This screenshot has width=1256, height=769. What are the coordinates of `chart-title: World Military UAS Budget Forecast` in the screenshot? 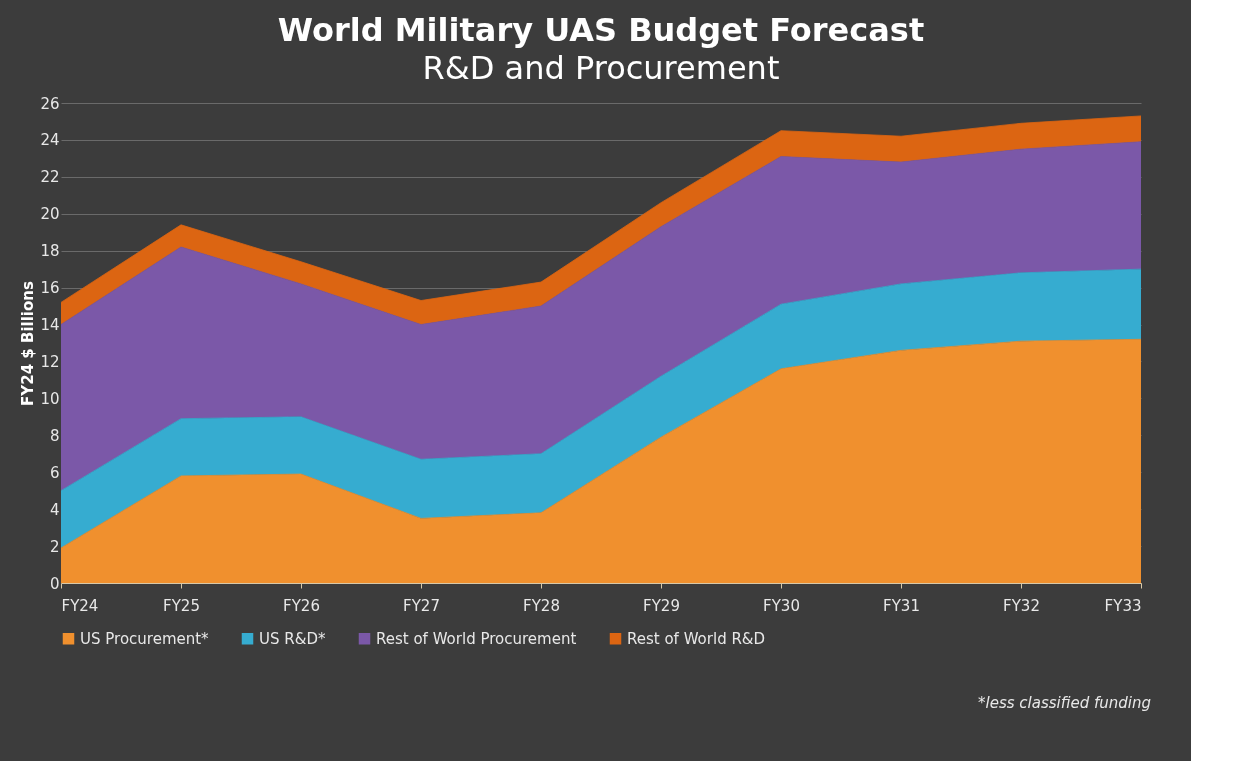 It's located at (601, 30).